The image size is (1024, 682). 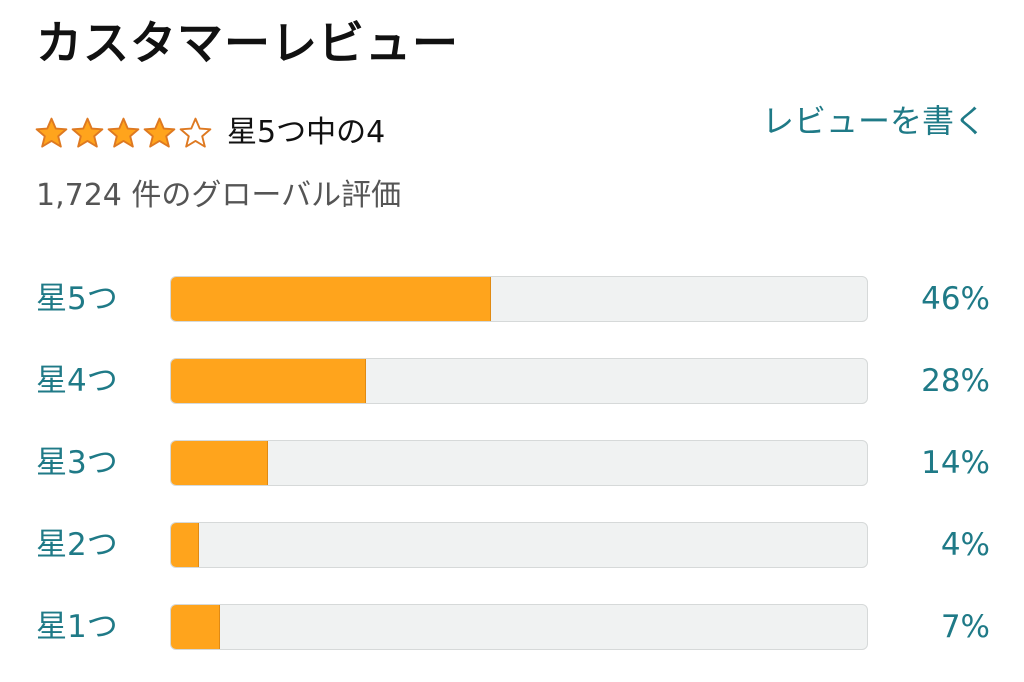 What do you see at coordinates (955, 381) in the screenshot?
I see `histogram-percent: 28%` at bounding box center [955, 381].